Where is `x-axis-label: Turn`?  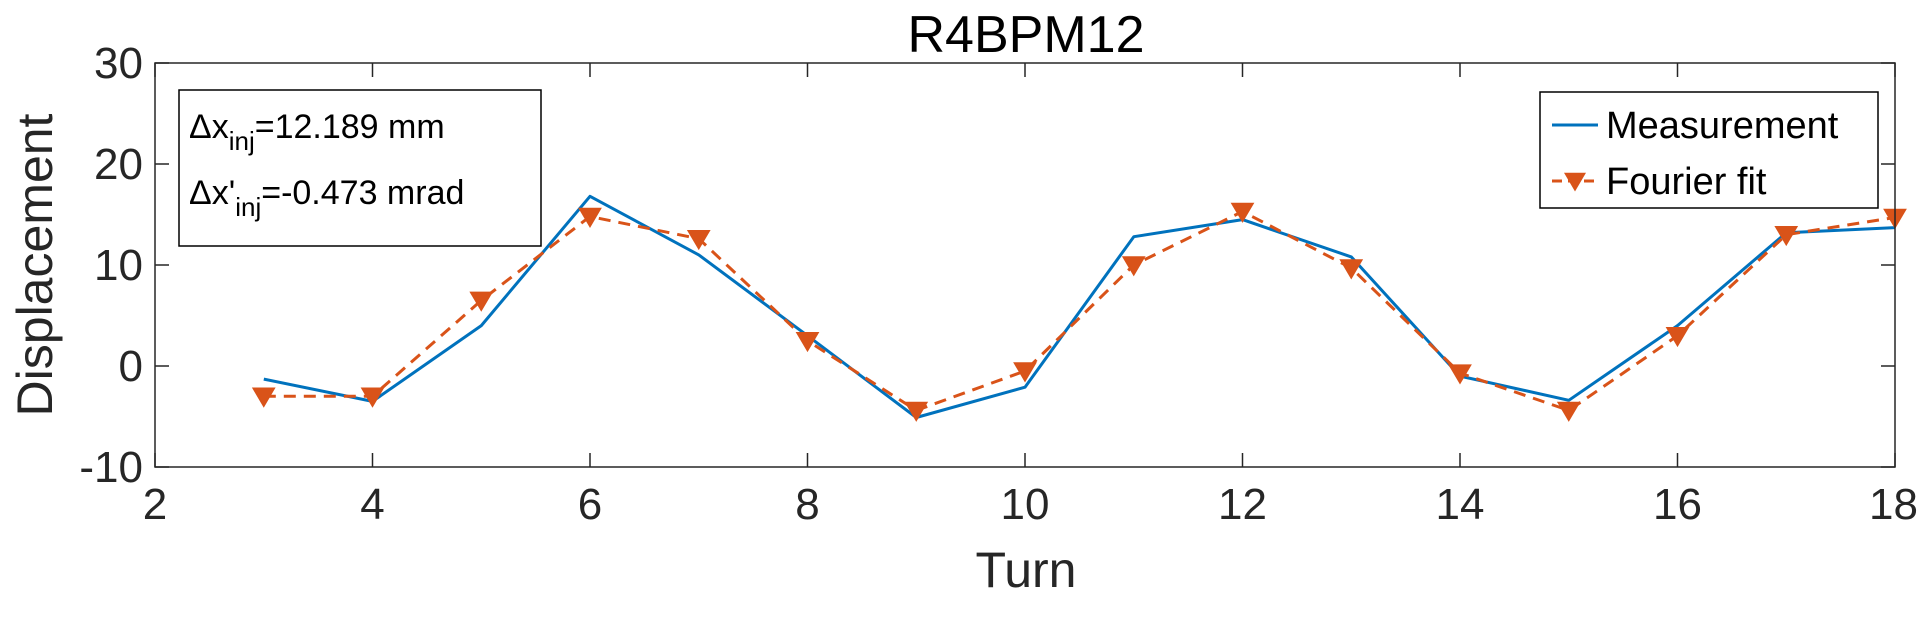 x-axis-label: Turn is located at coordinates (1026, 570).